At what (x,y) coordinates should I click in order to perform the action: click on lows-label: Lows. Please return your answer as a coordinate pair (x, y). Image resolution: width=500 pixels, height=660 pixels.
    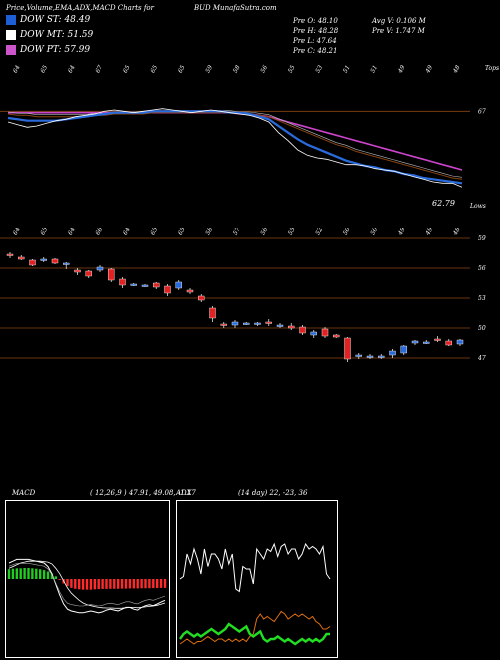
    Looking at the image, I should click on (477, 206).